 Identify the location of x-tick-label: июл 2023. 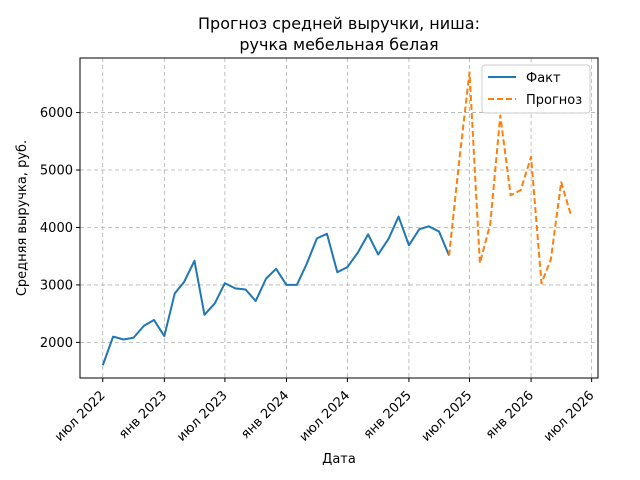
(202, 416).